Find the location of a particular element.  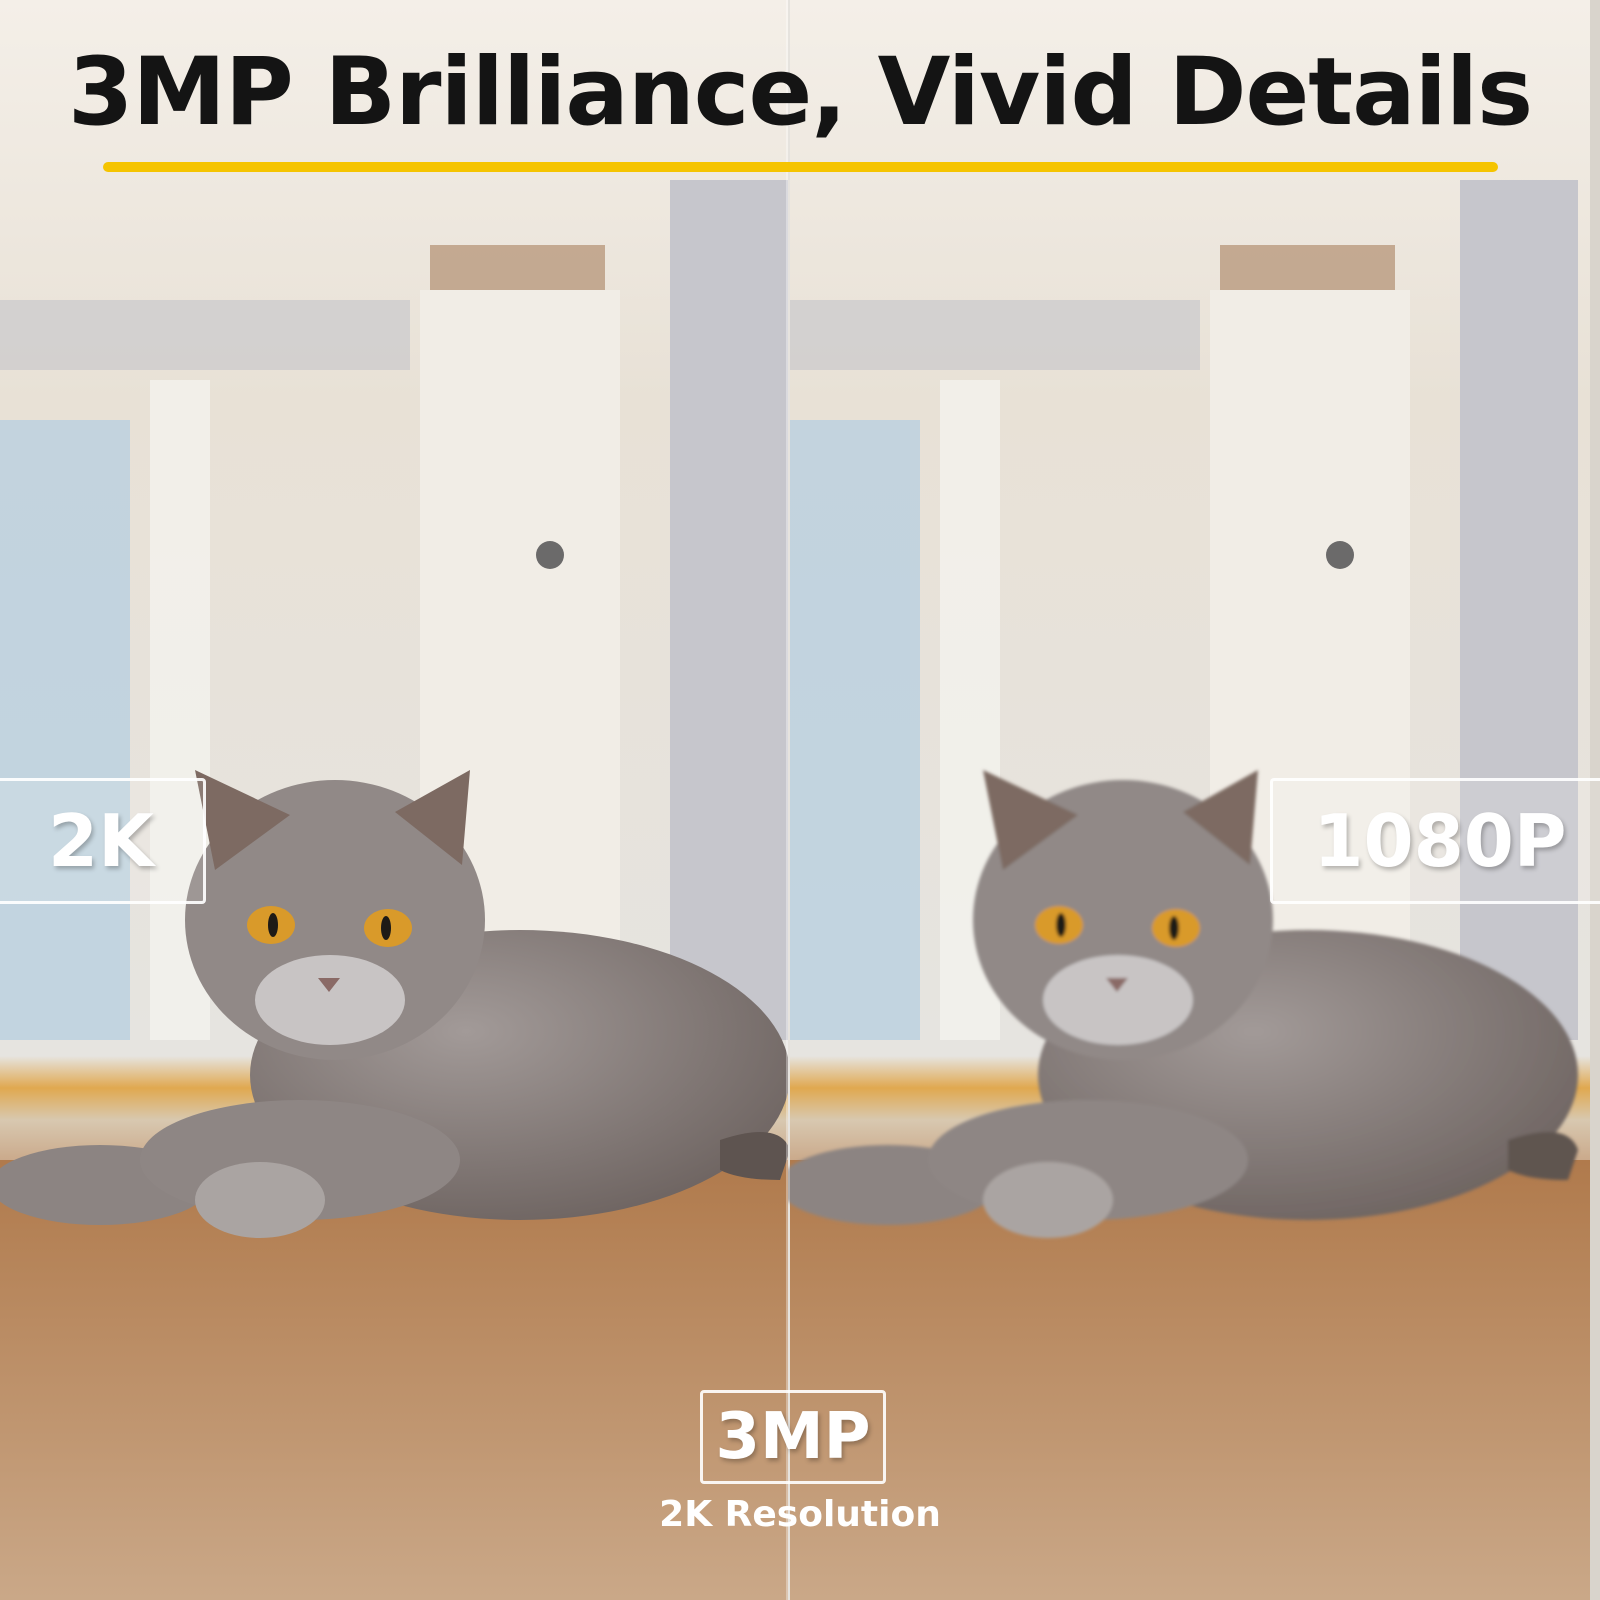

badge-3mp: 3MP is located at coordinates (793, 1437).